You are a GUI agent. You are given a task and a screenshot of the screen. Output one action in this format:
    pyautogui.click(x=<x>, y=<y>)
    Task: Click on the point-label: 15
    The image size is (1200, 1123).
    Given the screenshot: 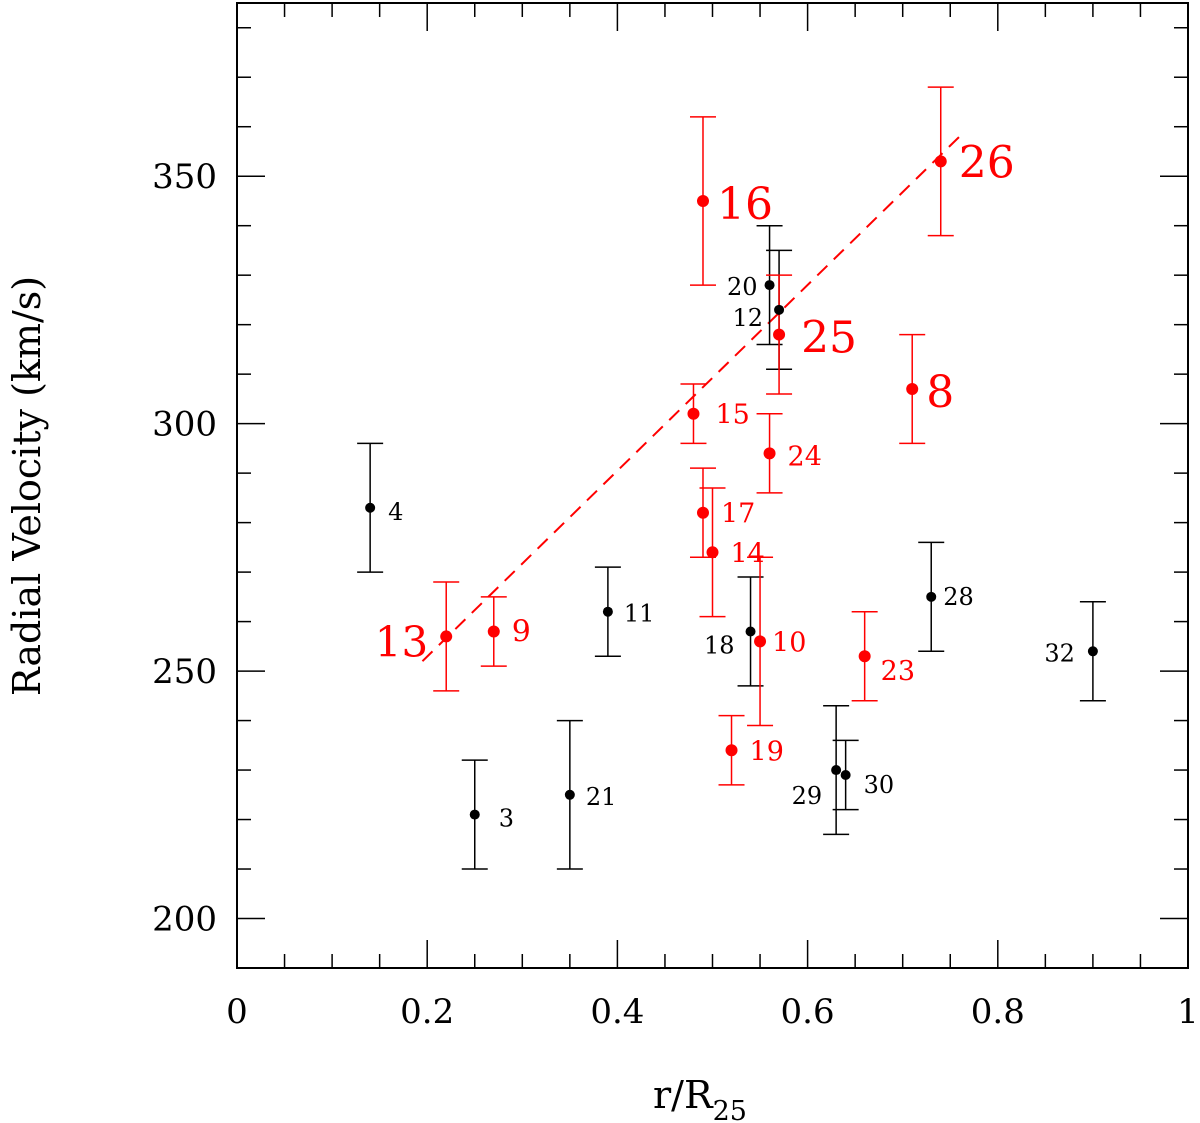 What is the action you would take?
    pyautogui.click(x=732, y=415)
    